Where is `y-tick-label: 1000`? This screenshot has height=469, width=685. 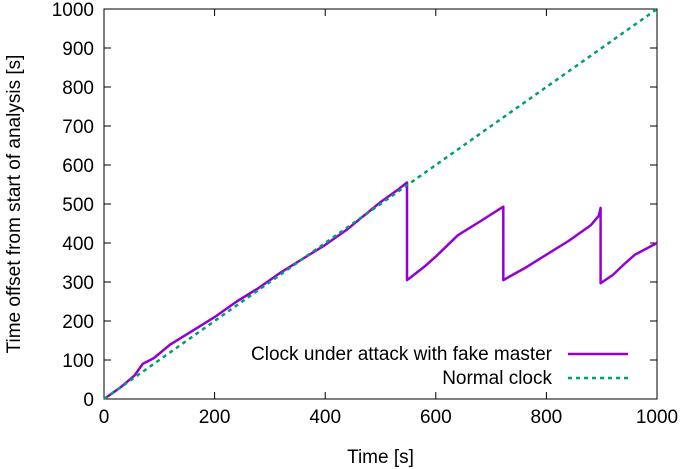
y-tick-label: 1000 is located at coordinates (73, 10).